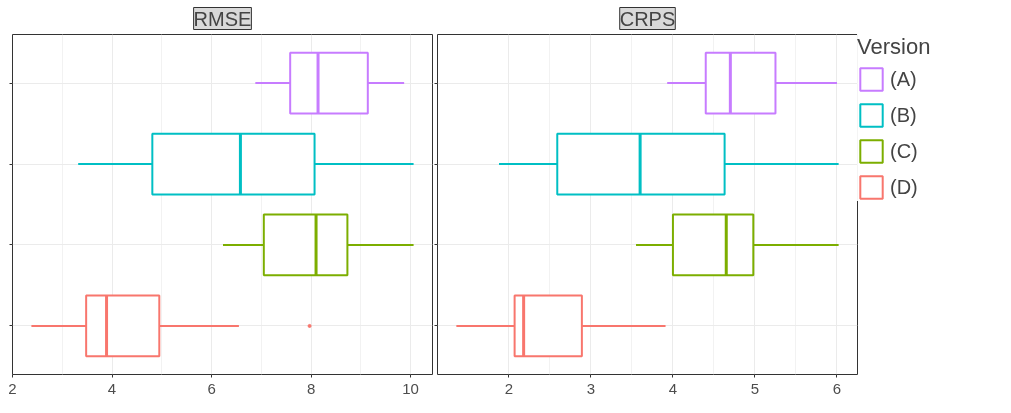  What do you see at coordinates (903, 115) in the screenshot?
I see `legend-label: (B)` at bounding box center [903, 115].